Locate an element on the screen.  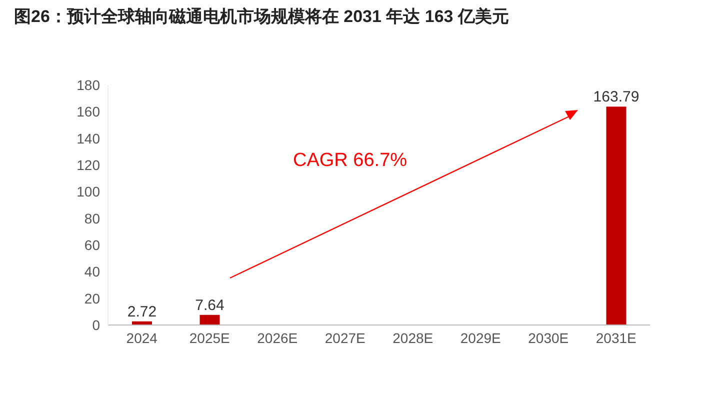
y-tick-label: 0 is located at coordinates (96, 324).